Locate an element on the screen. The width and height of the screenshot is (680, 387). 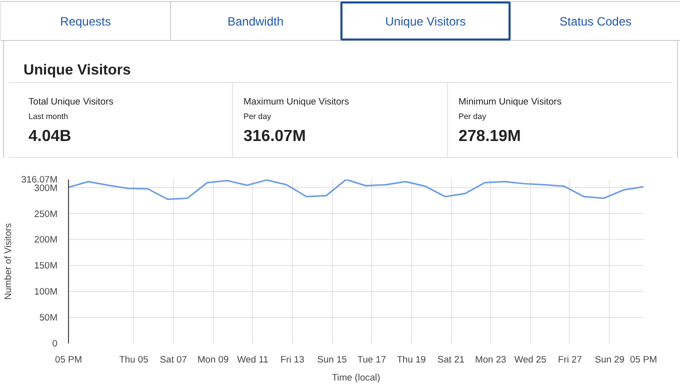
text: Status Codes is located at coordinates (595, 21).